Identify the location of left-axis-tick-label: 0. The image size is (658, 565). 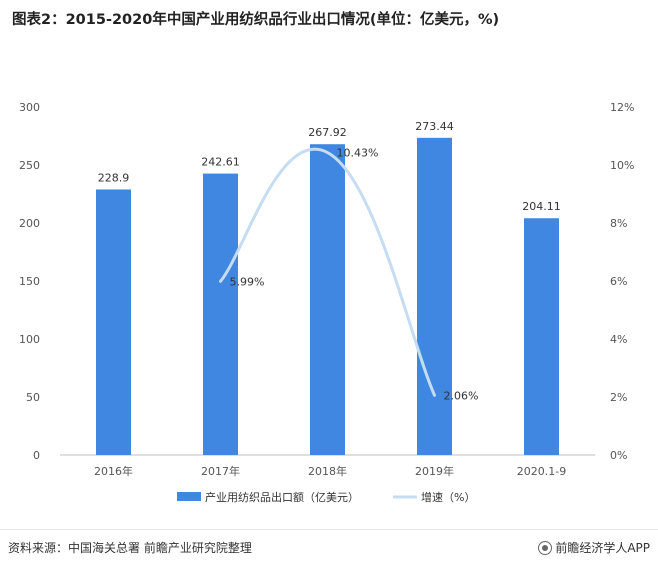
(36, 455).